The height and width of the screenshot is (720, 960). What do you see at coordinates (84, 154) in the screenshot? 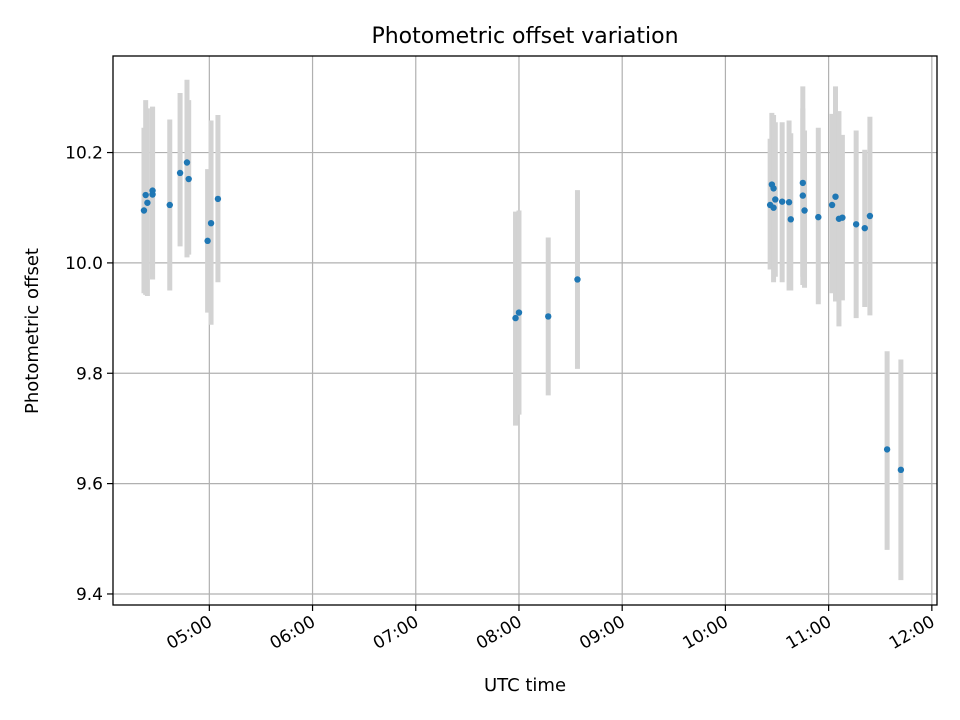
I see `y-tick-label: 10.2` at bounding box center [84, 154].